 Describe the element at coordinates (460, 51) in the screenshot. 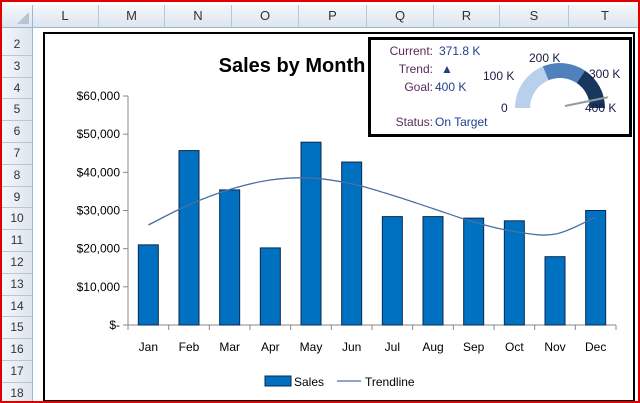

I see `current-value: 371.8 K` at that location.